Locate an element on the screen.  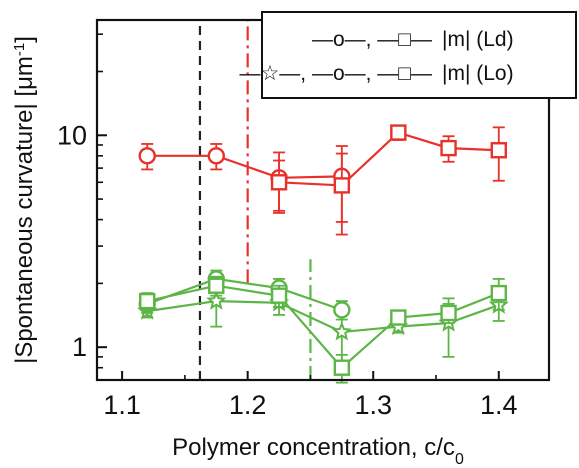
x-axis-label-main: Polymer concentration, c/c is located at coordinates (313, 447).